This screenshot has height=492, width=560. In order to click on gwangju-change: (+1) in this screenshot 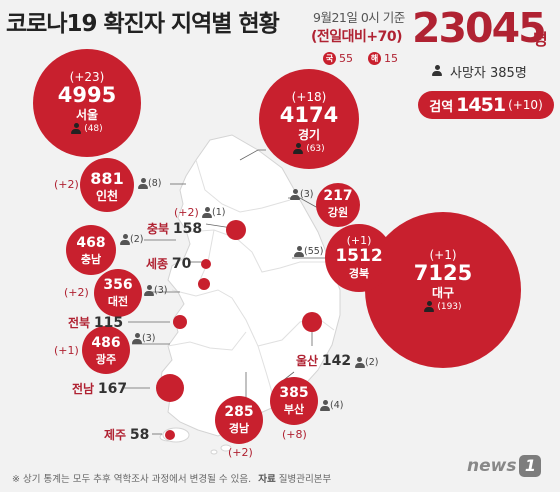, I will do `click(66, 350)`.